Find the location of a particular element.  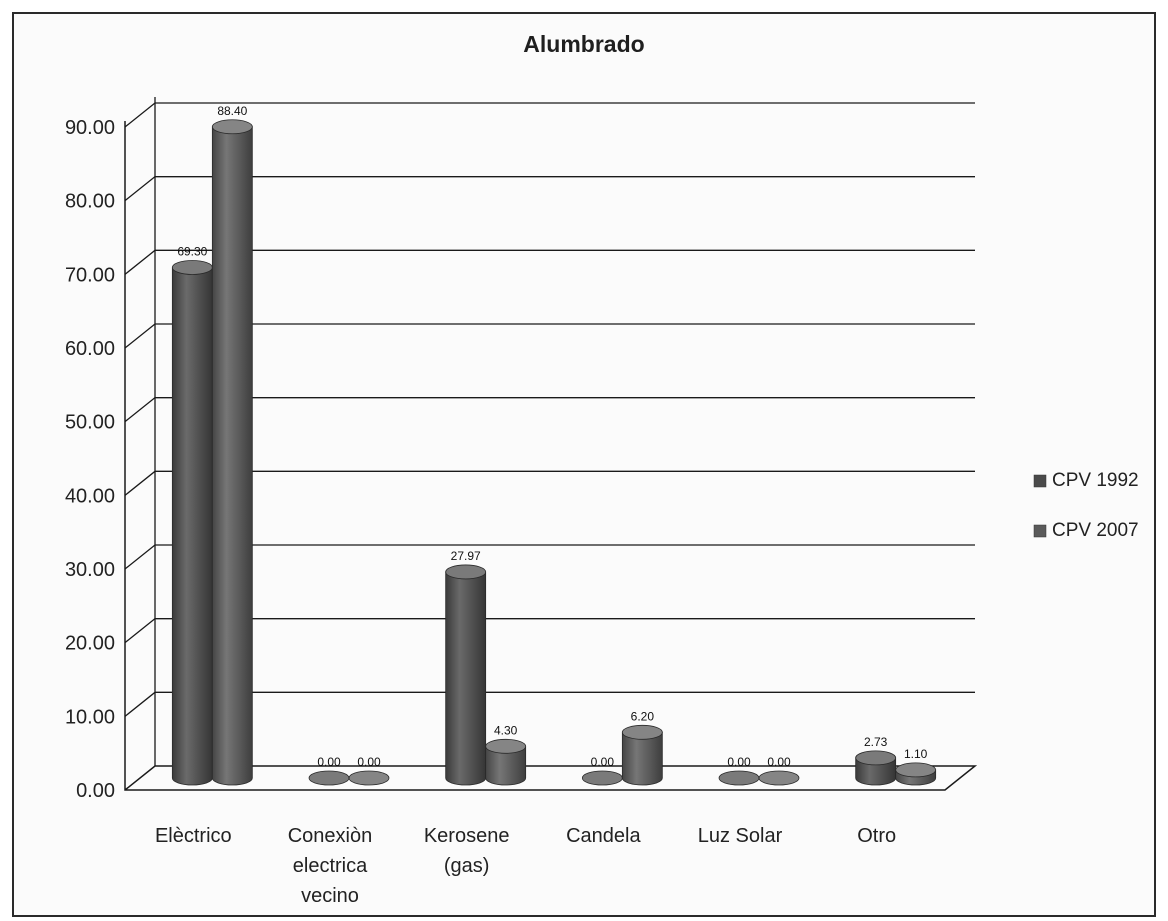

legend: CPV 1992 CPV 2007 is located at coordinates (1086, 505).